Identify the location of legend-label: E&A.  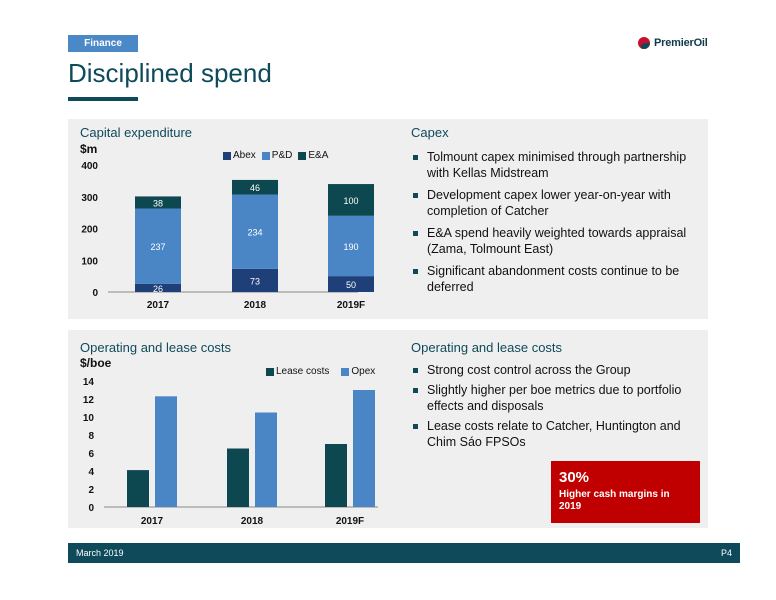
(318, 155).